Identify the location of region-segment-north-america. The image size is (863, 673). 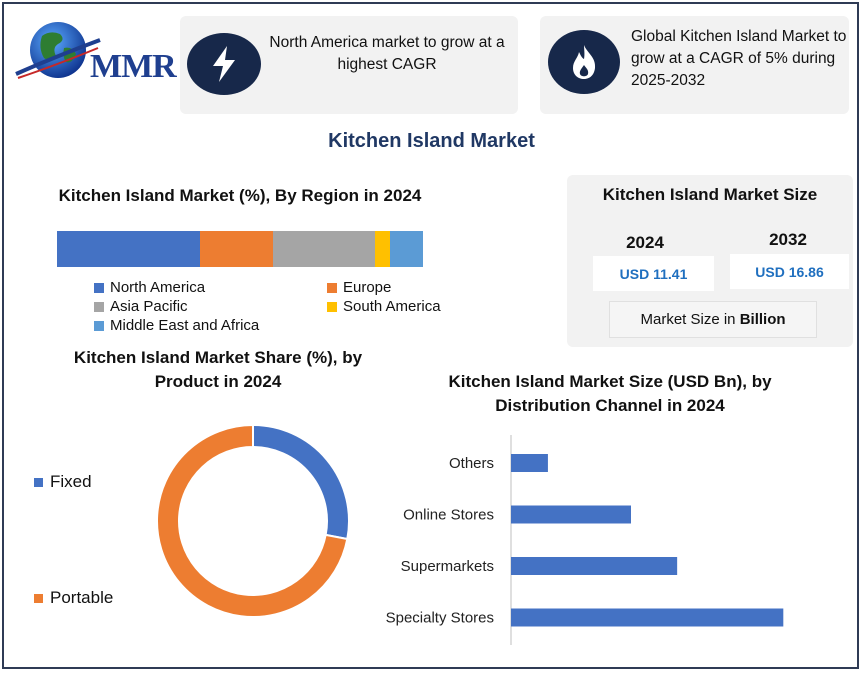
(128, 249).